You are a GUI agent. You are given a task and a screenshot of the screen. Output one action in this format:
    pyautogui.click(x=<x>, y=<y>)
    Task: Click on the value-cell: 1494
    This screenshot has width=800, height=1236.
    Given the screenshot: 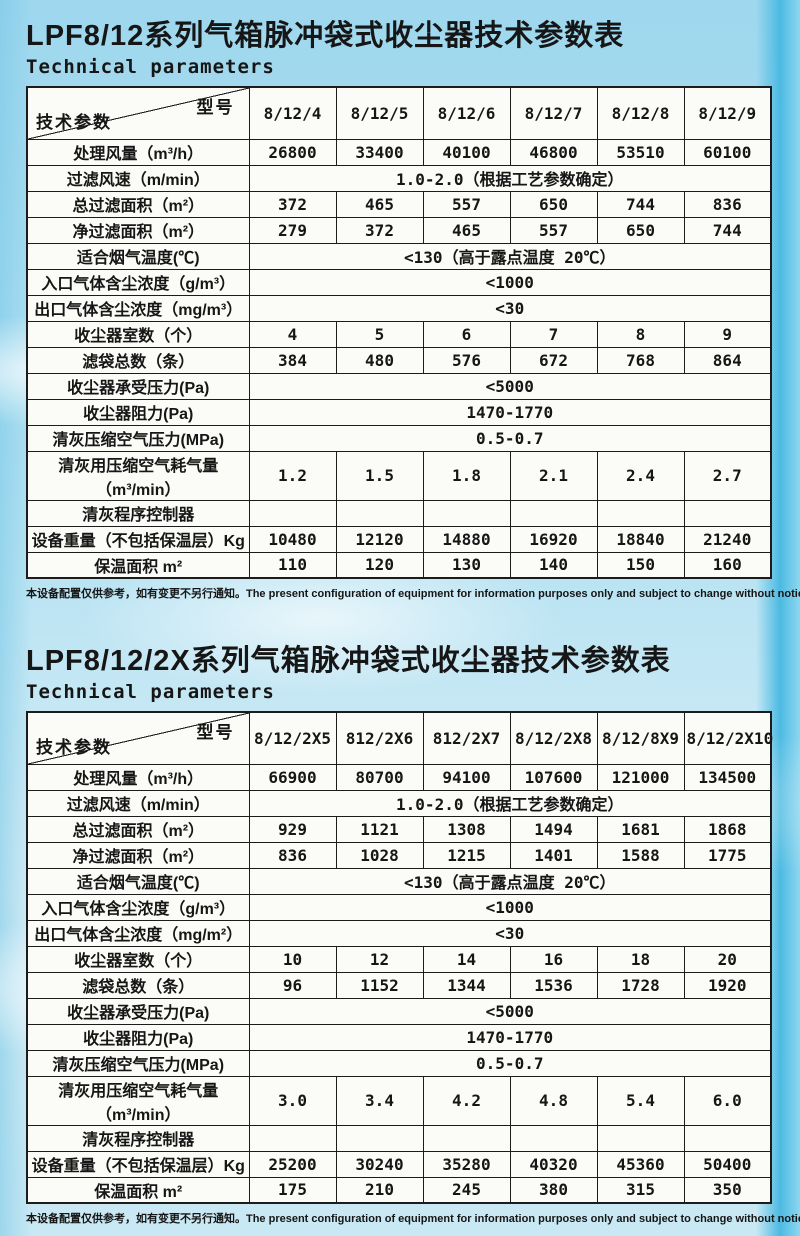 What is the action you would take?
    pyautogui.click(x=553, y=829)
    